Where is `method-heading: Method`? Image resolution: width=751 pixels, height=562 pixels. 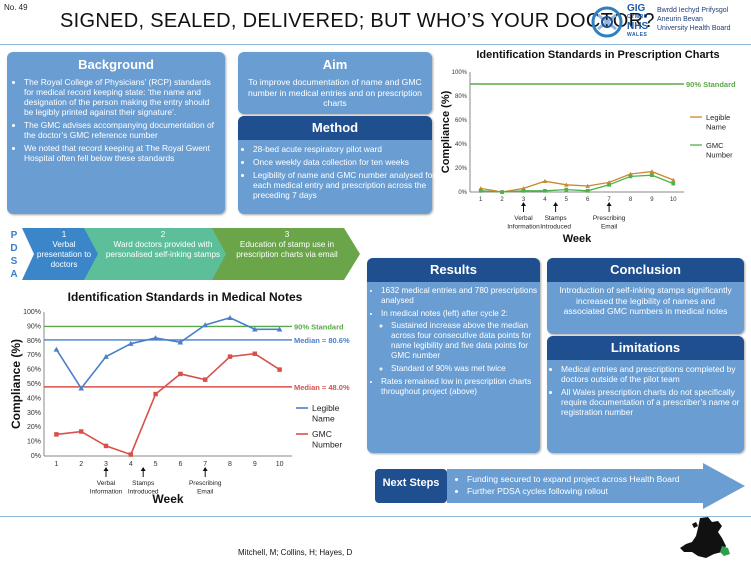 method-heading: Method is located at coordinates (335, 128).